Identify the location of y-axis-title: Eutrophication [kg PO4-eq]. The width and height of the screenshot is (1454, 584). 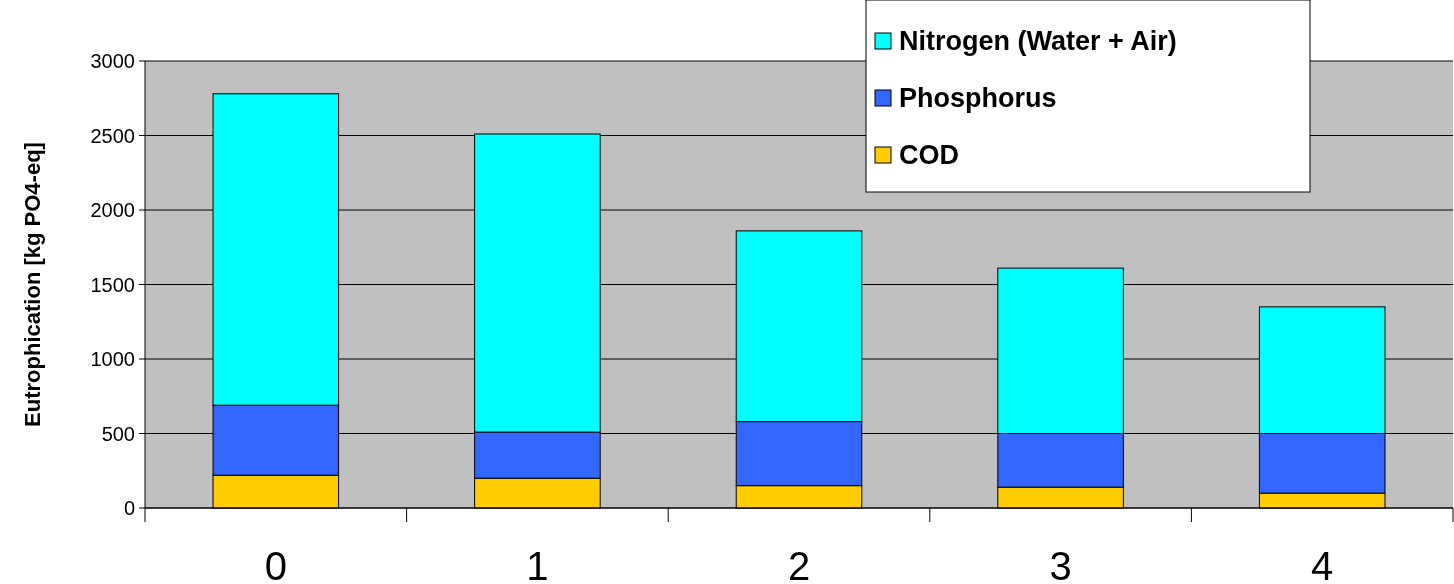
(32, 284).